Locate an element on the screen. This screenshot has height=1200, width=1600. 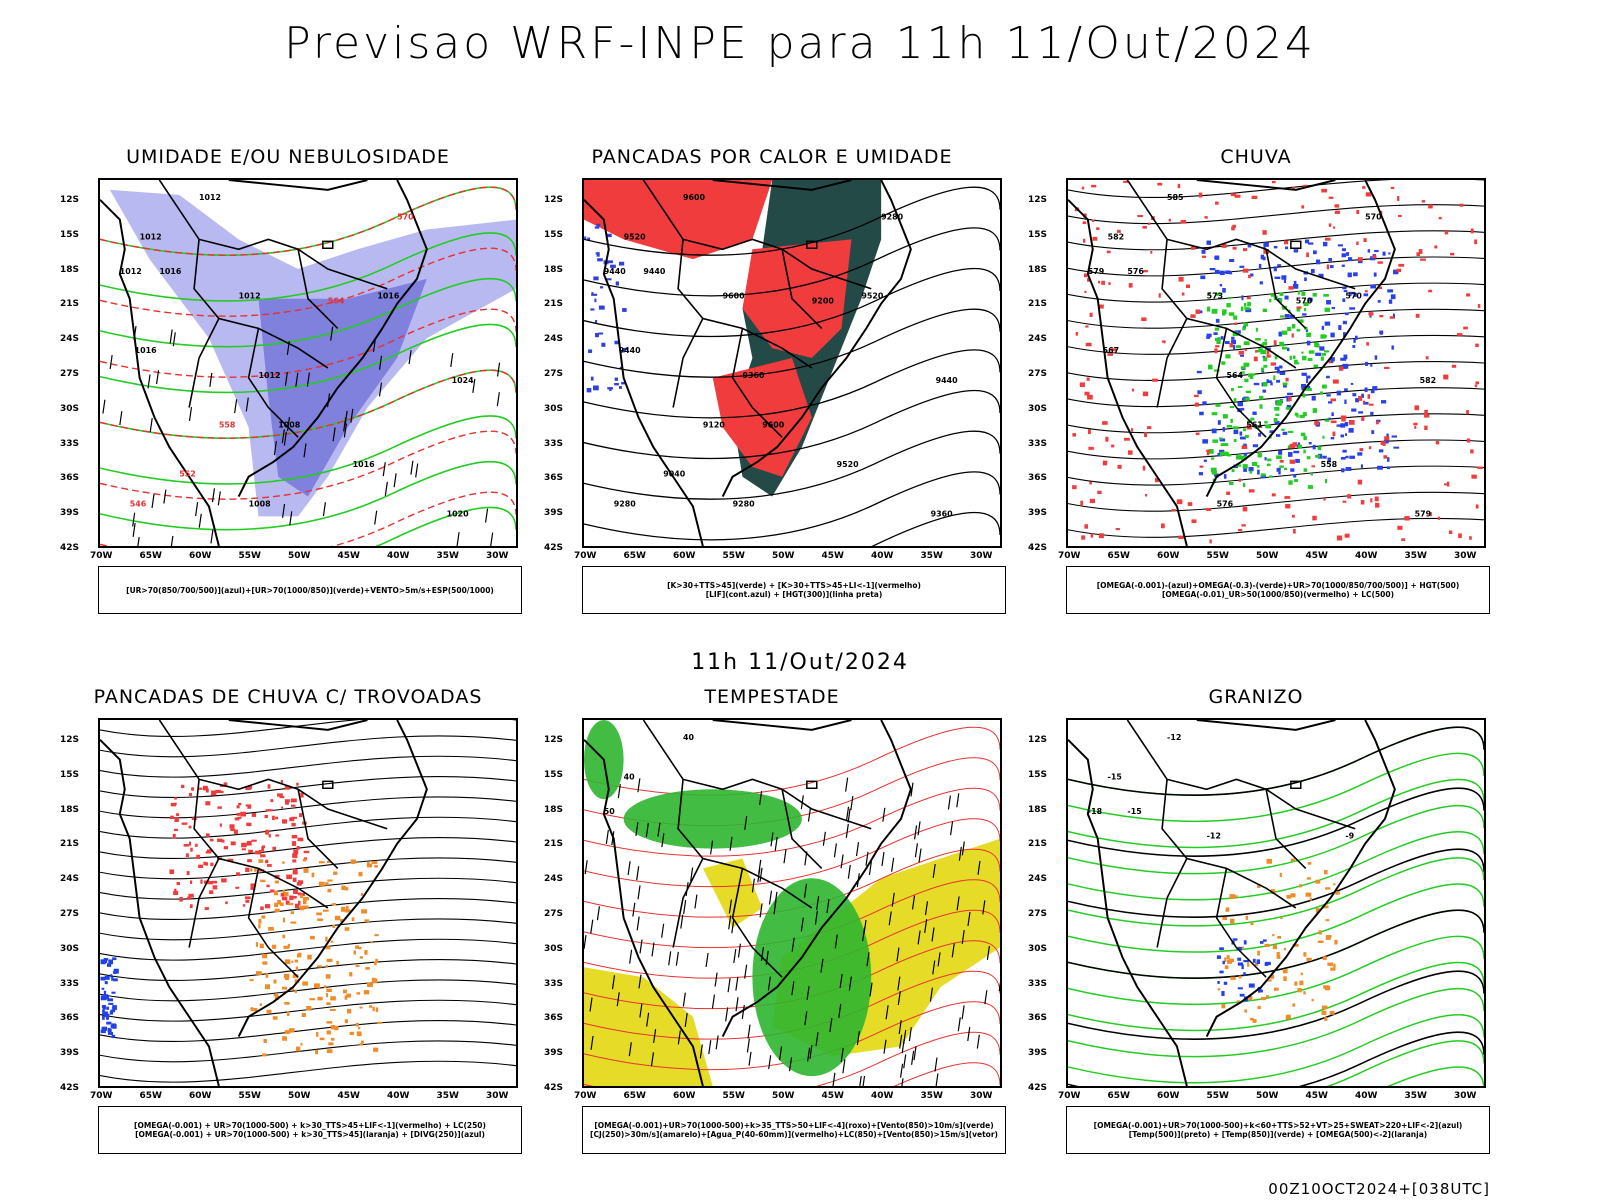
lat-tick-label: 15S is located at coordinates (70, 774).